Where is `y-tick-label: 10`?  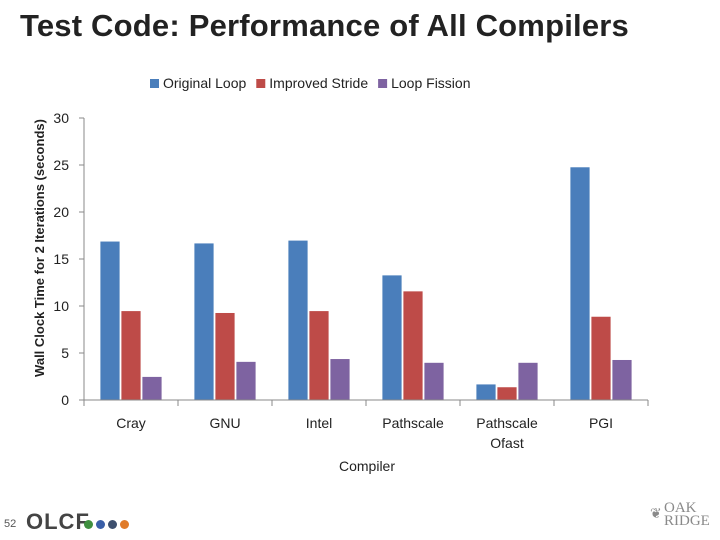
y-tick-label: 10 is located at coordinates (61, 306).